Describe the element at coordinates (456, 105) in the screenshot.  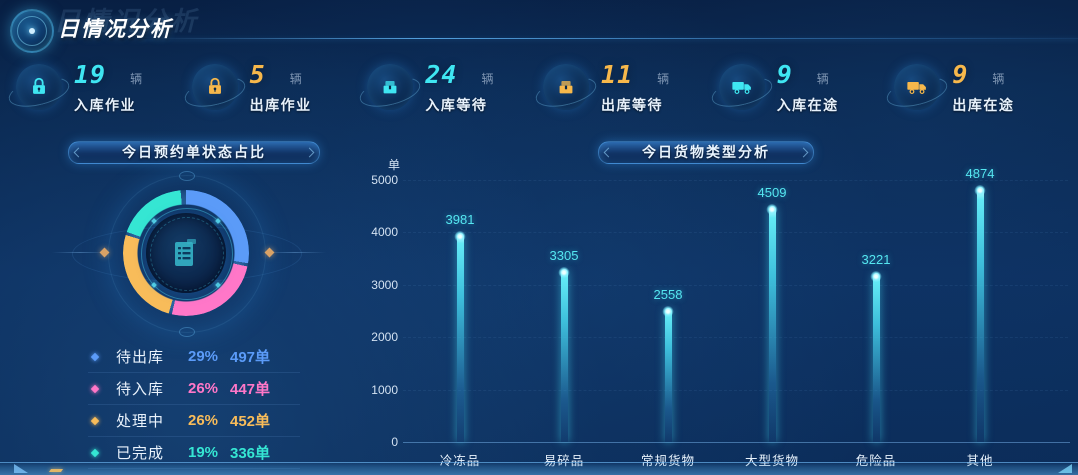
I see `stat-label: 入库等待` at that location.